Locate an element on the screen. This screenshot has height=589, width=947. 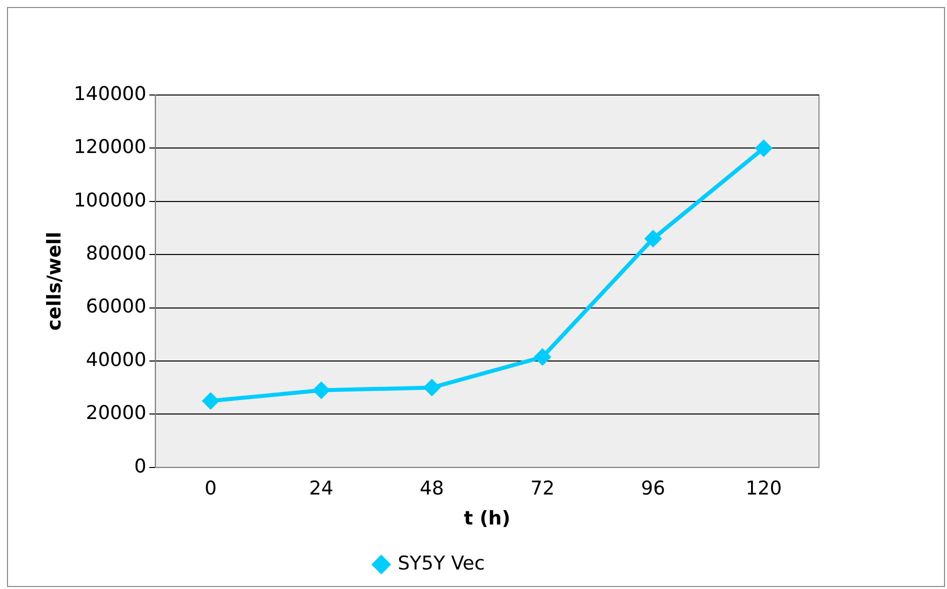
y-tick-label: 120000 is located at coordinates (110, 147).